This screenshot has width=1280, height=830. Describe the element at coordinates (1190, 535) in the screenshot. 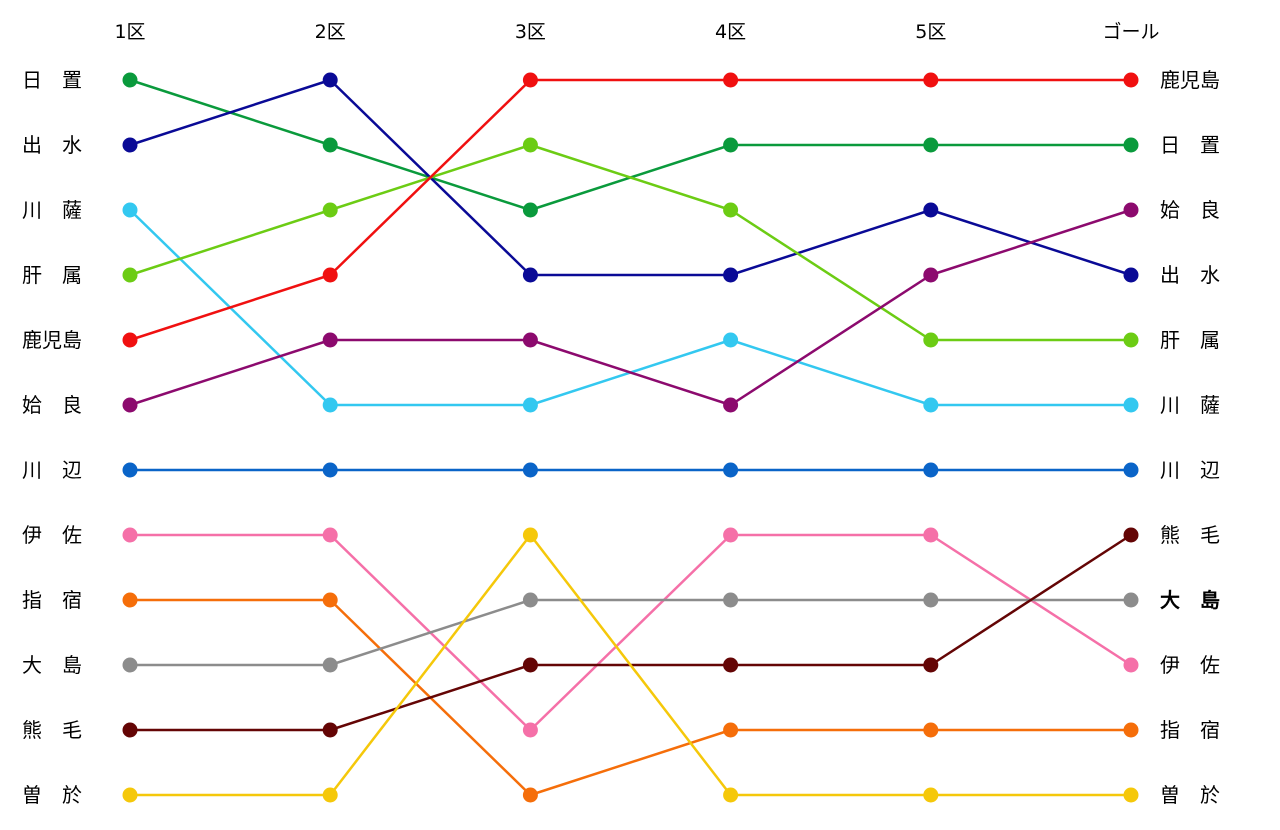

I see `final-rank-label: 熊 毛` at that location.